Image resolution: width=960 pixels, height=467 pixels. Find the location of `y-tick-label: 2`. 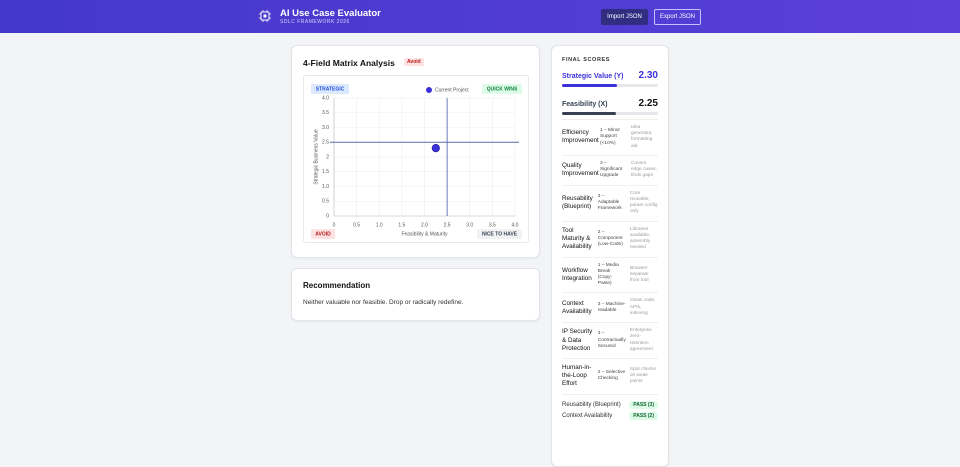

y-tick-label: 2 is located at coordinates (327, 157).